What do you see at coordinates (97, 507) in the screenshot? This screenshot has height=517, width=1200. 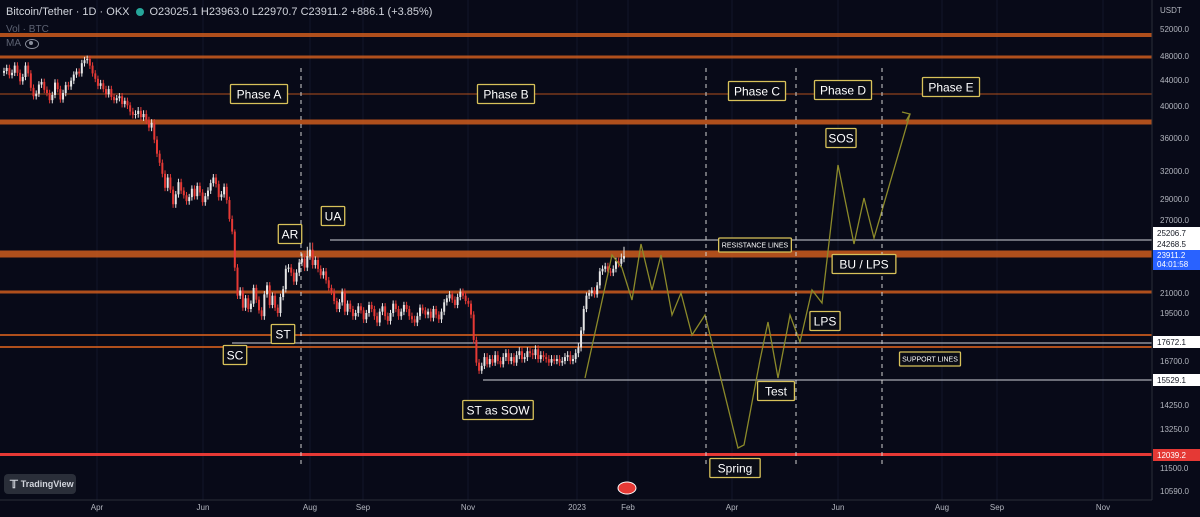 I see `time-tick-label: Apr` at bounding box center [97, 507].